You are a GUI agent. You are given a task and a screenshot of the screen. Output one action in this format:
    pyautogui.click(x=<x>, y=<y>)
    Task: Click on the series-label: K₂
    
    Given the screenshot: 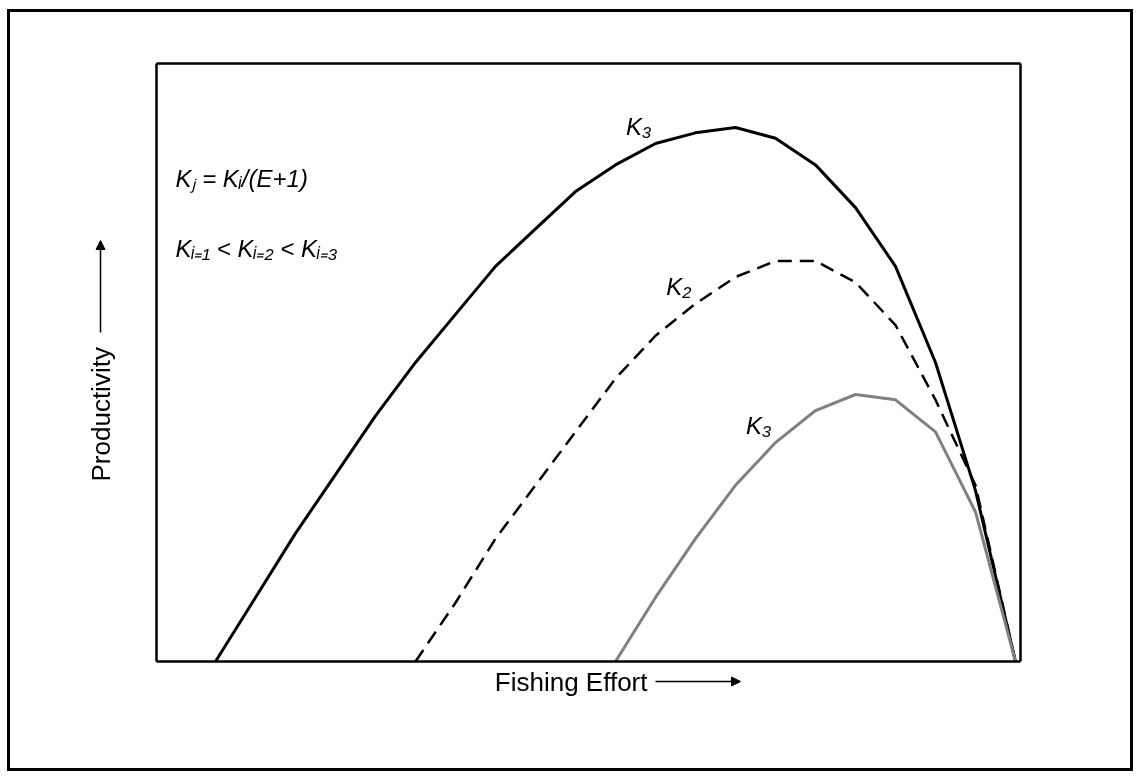 What is the action you would take?
    pyautogui.click(x=679, y=286)
    